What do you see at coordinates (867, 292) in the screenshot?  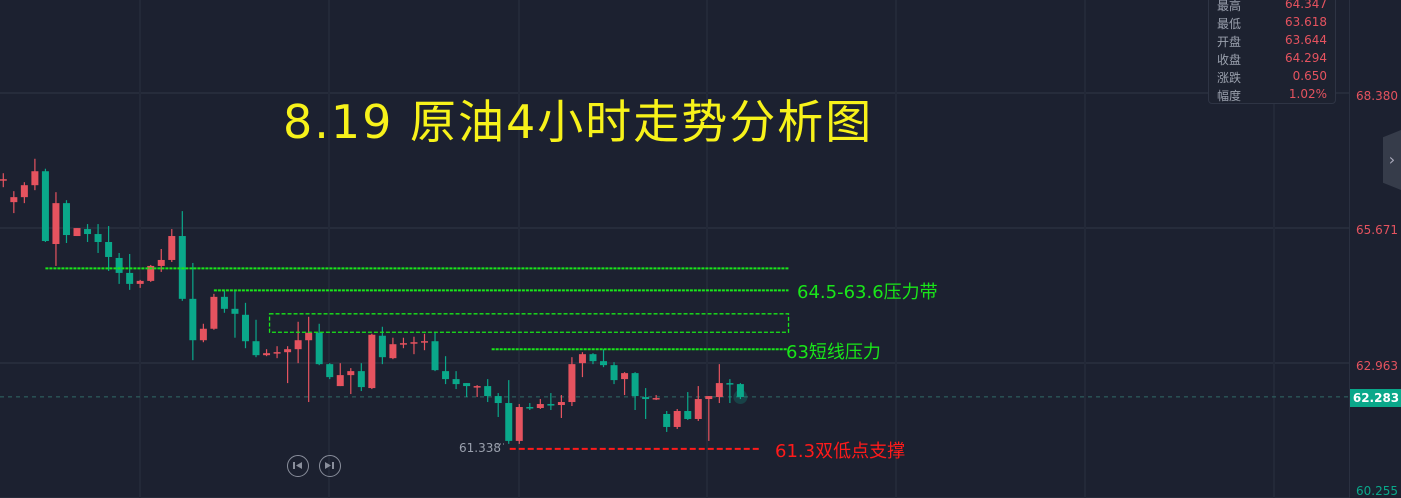 I see `resistance-band-label: 64.5-63.6压力带` at bounding box center [867, 292].